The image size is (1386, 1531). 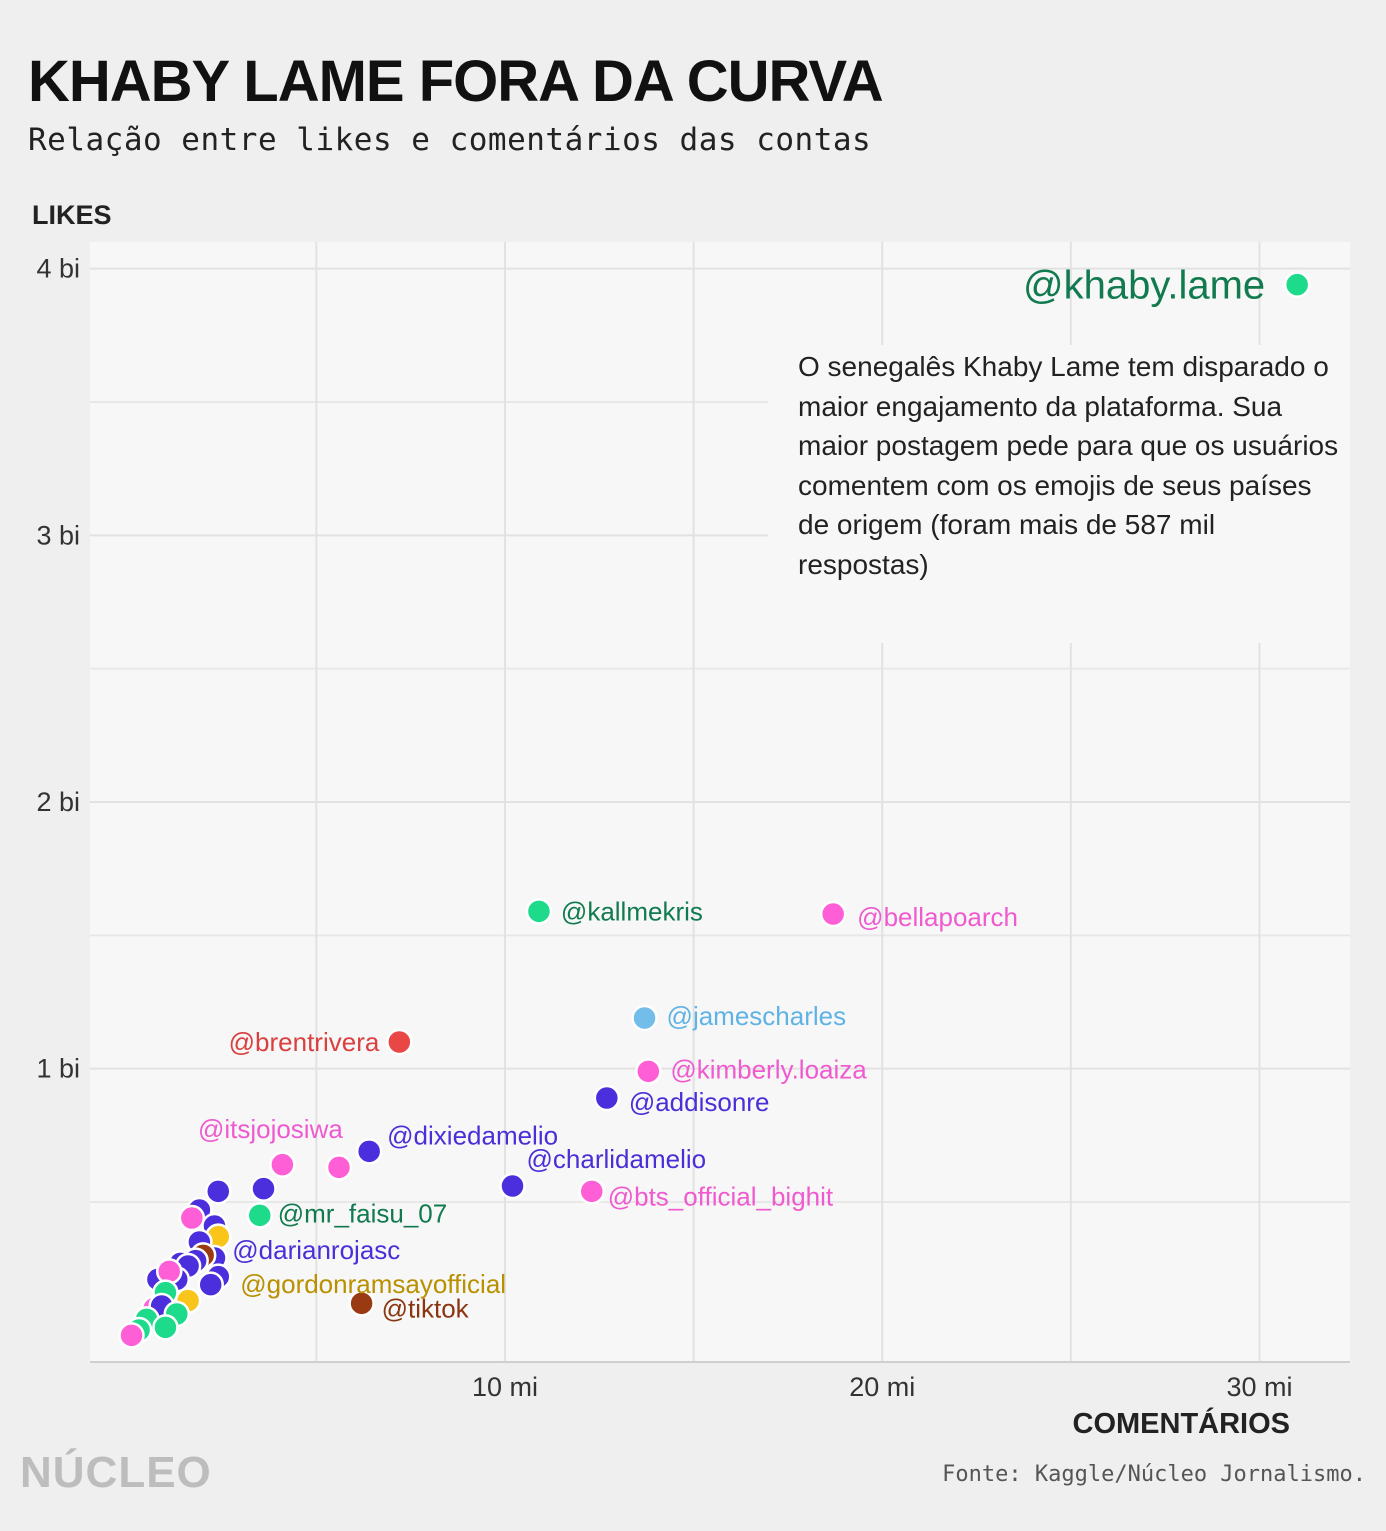 I want to click on y-tick-label: 1 bi, so click(x=58, y=1069).